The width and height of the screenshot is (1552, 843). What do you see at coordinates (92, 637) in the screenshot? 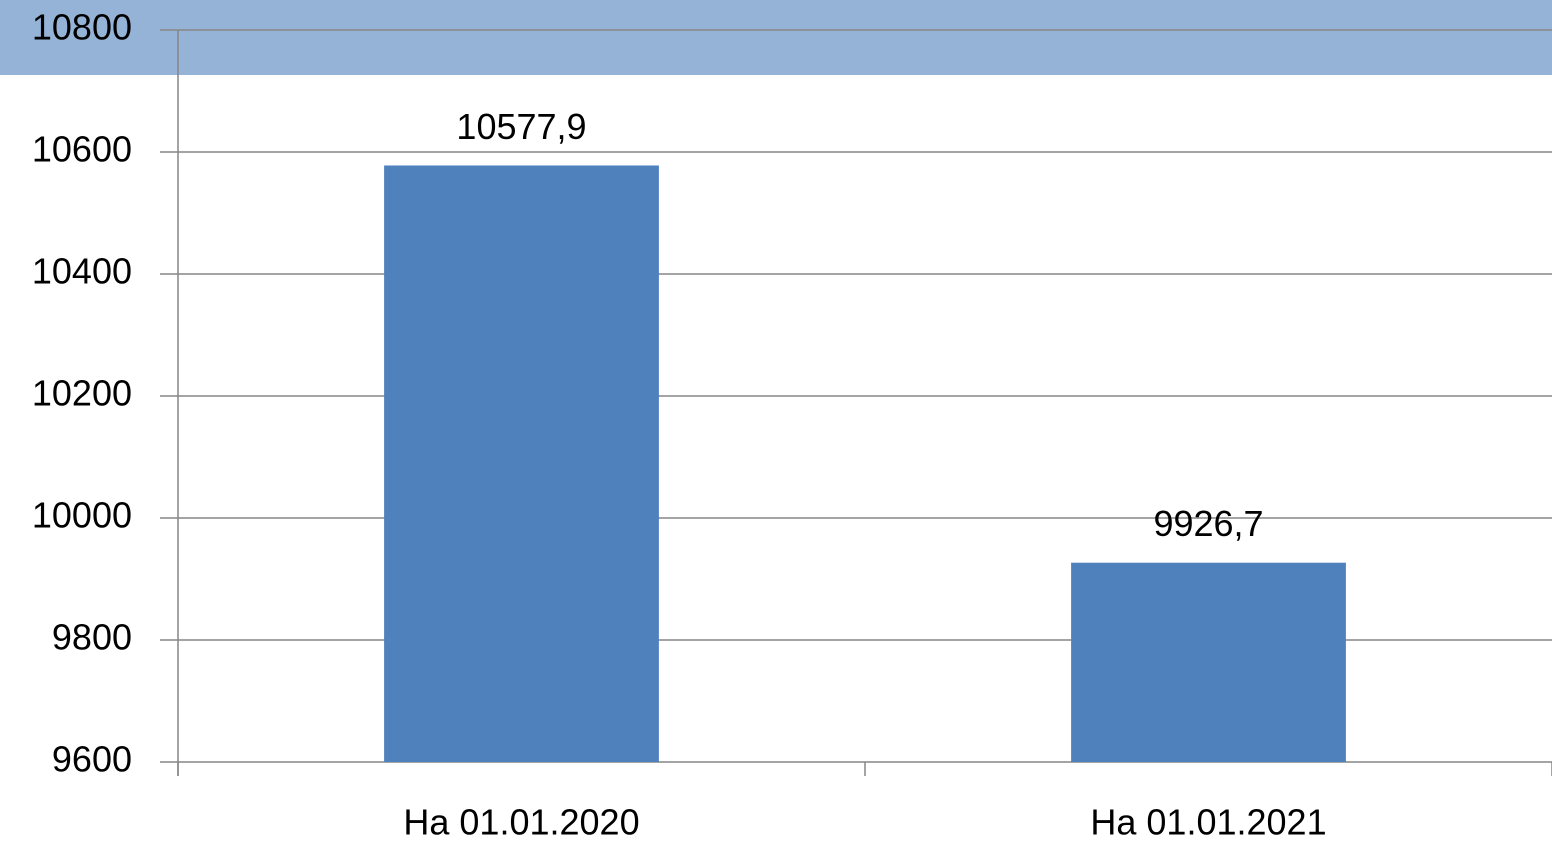
I see `y-tick-label: 9800` at bounding box center [92, 637].